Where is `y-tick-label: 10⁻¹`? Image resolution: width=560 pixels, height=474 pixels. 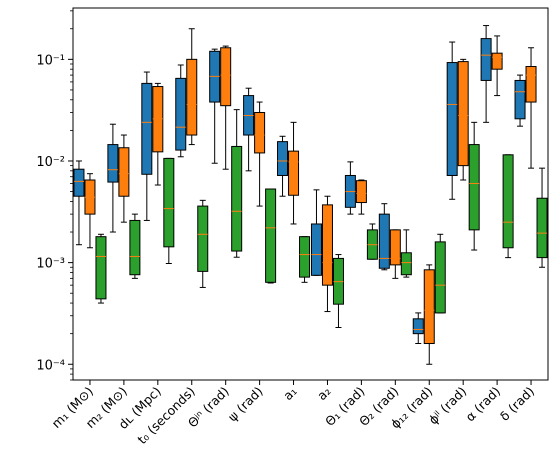
y-tick-label: 10⁻¹ is located at coordinates (50, 60).